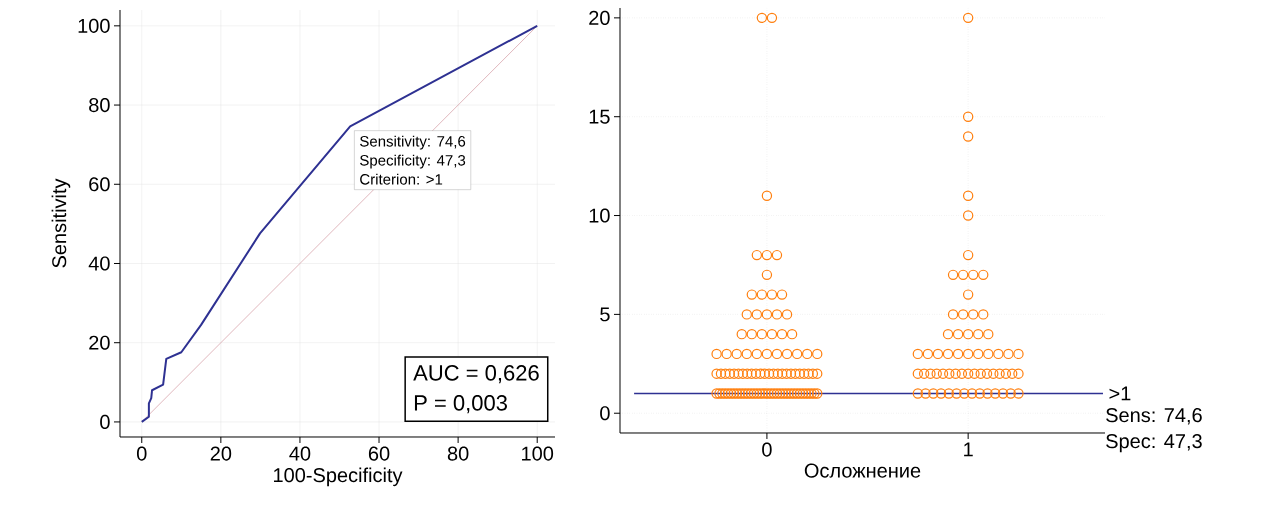 This screenshot has height=516, width=1264. I want to click on text: Spec: 47,3, so click(1154, 443).